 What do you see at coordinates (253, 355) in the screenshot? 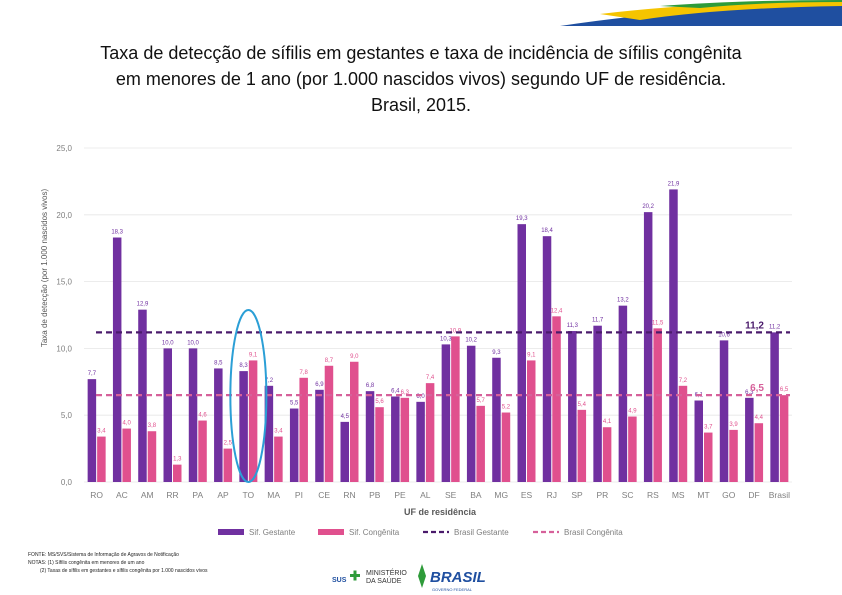
I see `data-label-congenita: 9,1` at bounding box center [253, 355].